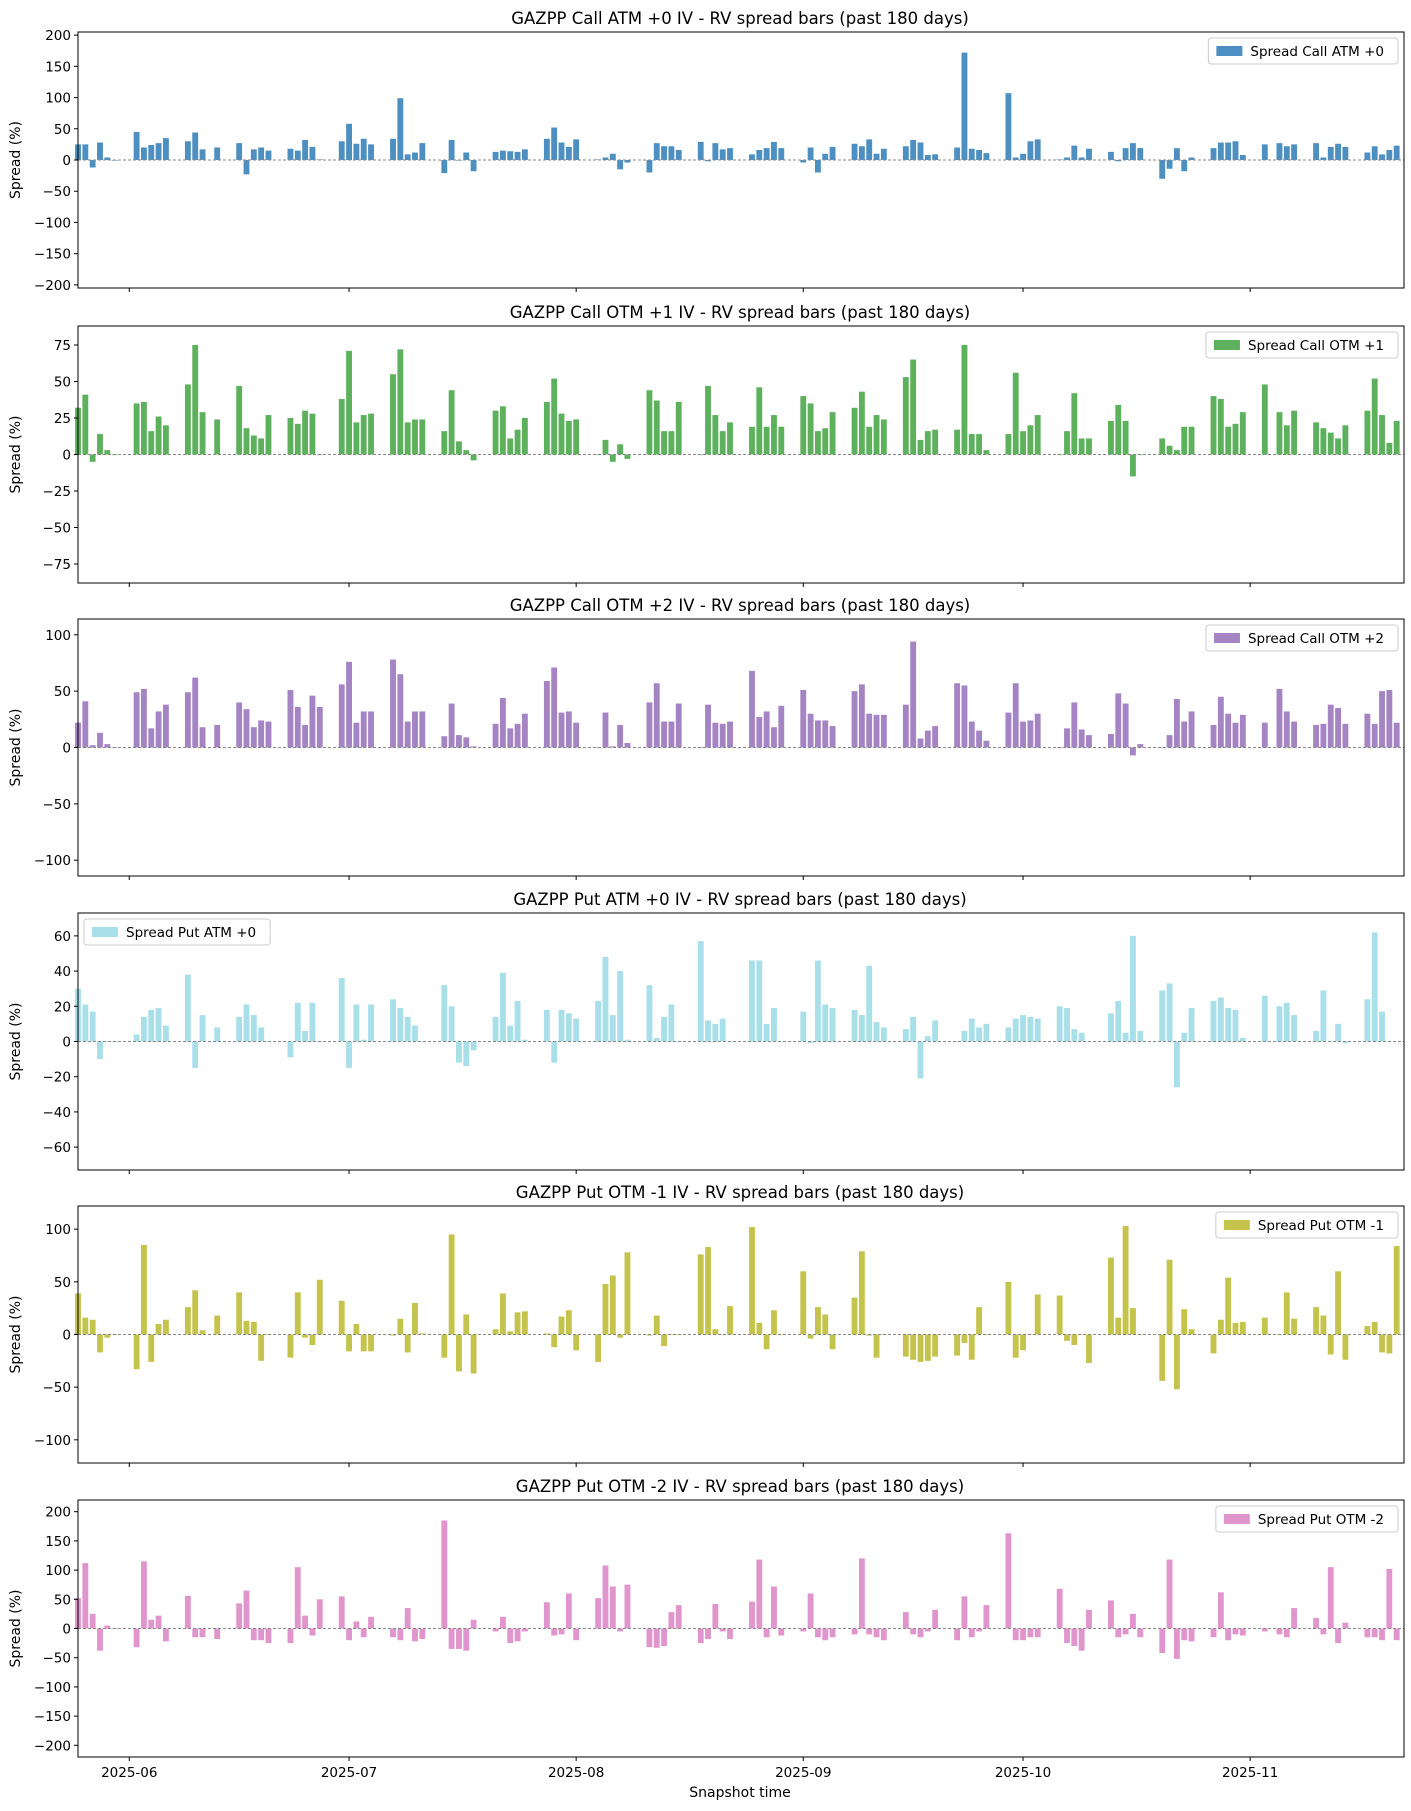  What do you see at coordinates (1023, 1773) in the screenshot?
I see `x-tick-label: 2025-10` at bounding box center [1023, 1773].